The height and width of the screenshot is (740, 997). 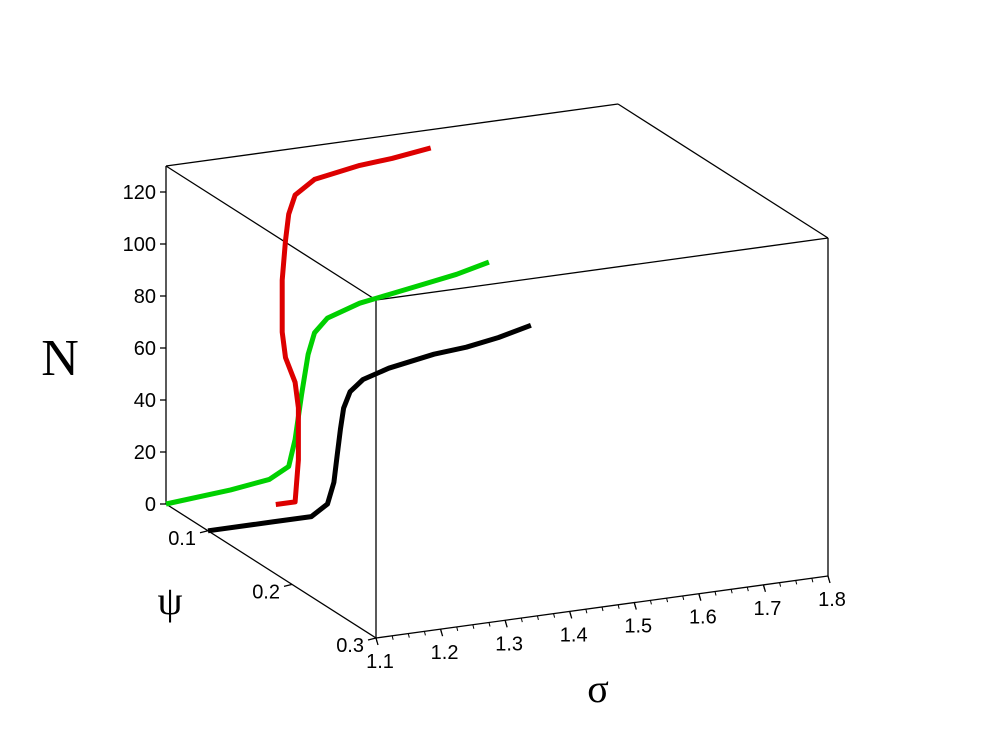 What do you see at coordinates (380, 662) in the screenshot?
I see `x-tick-label: 1.1` at bounding box center [380, 662].